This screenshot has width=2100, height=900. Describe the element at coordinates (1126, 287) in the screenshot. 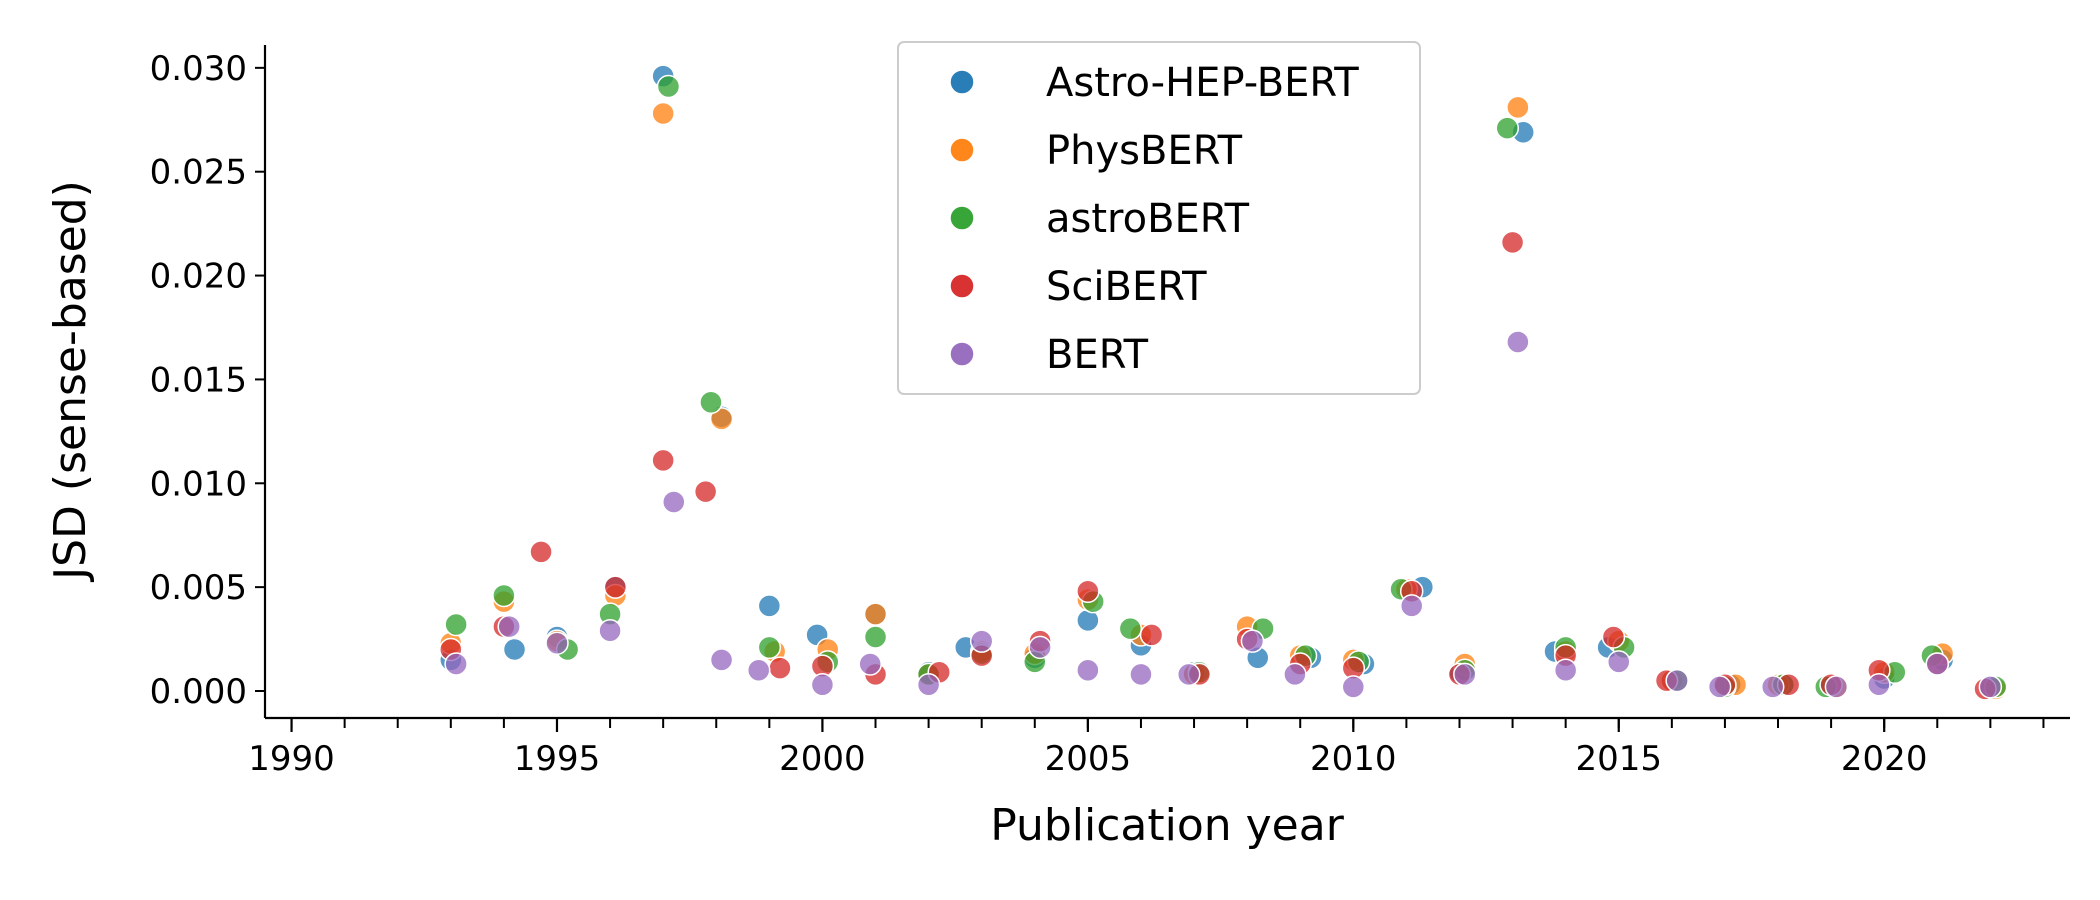

I see `legend-label: SciBERT` at that location.